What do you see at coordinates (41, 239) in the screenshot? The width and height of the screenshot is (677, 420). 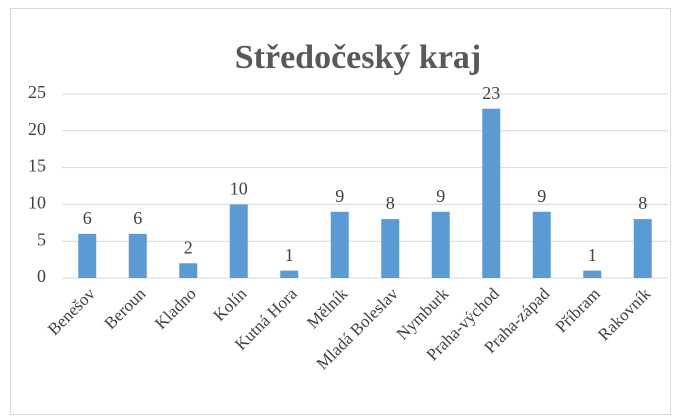 I see `y-tick-label: 5` at bounding box center [41, 239].